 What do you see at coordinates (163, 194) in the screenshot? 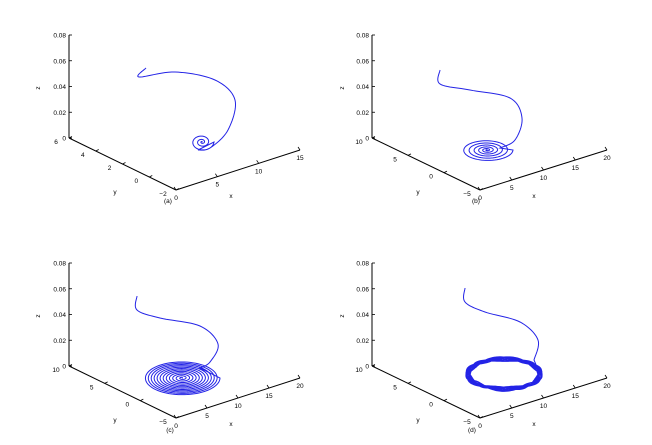
I see `y-tick-label: −2` at bounding box center [163, 194].